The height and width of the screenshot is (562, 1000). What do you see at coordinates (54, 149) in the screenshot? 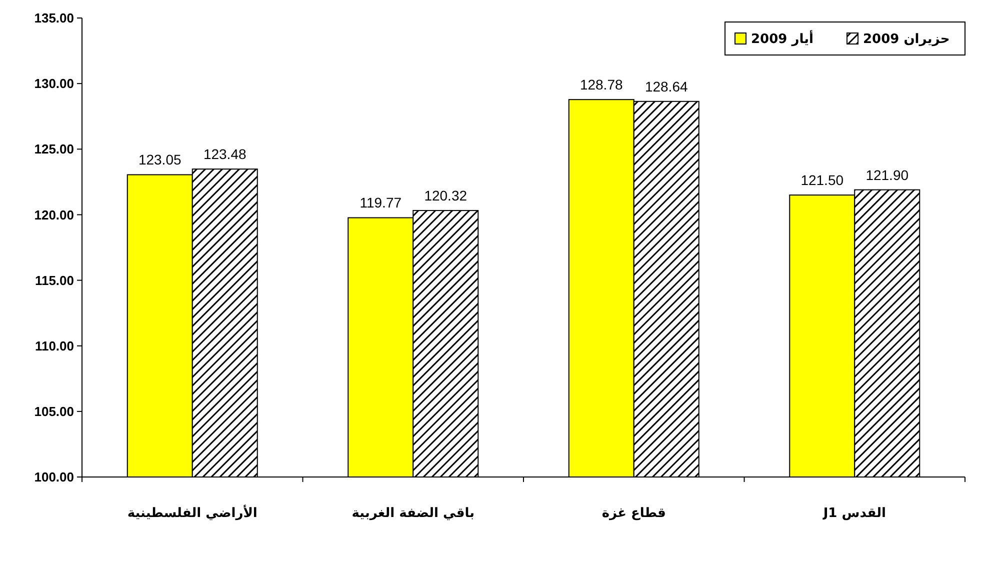
I see `y-tick-label: 125.00` at bounding box center [54, 149].